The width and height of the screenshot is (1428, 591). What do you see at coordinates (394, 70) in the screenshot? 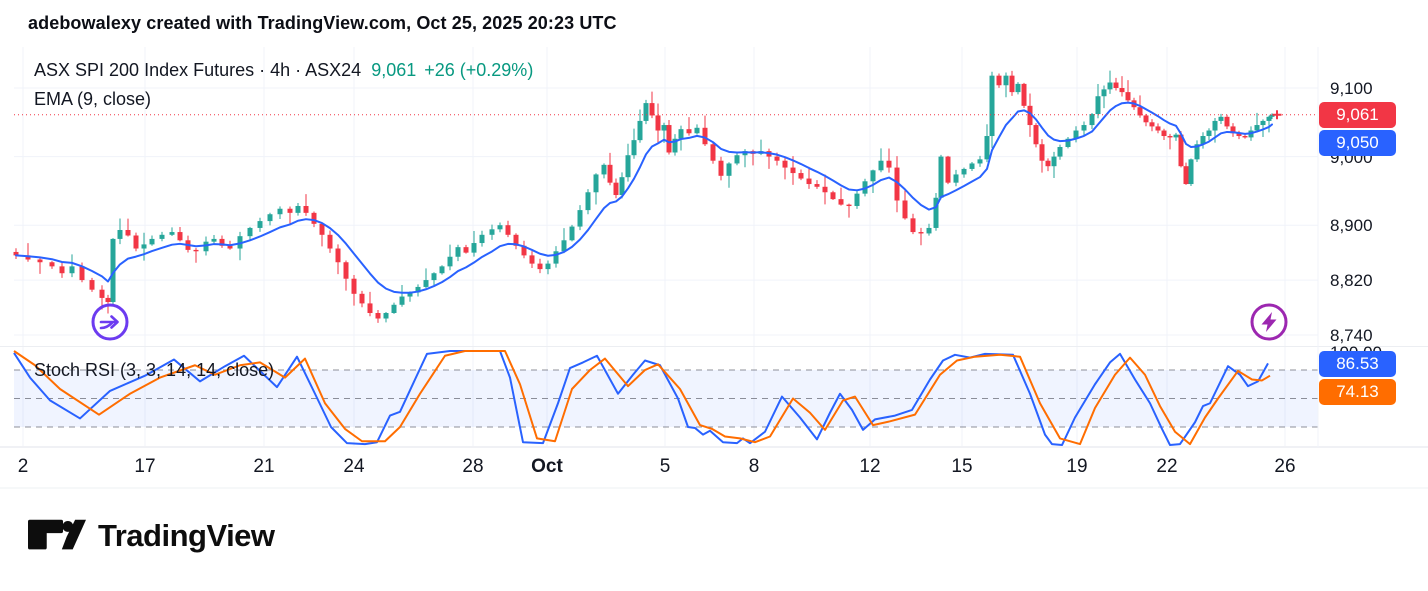
I see `last-price-value: 9,061` at bounding box center [394, 70].